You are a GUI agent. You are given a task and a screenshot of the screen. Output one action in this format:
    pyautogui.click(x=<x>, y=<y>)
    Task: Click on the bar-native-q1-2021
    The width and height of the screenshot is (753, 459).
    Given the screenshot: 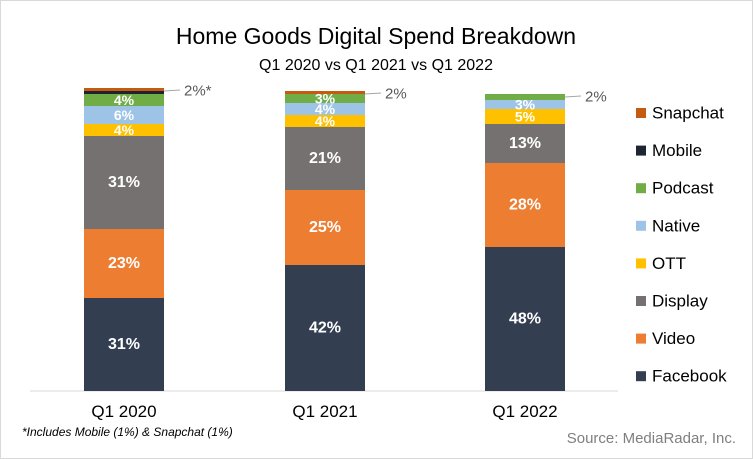 What is the action you would take?
    pyautogui.click(x=325, y=109)
    